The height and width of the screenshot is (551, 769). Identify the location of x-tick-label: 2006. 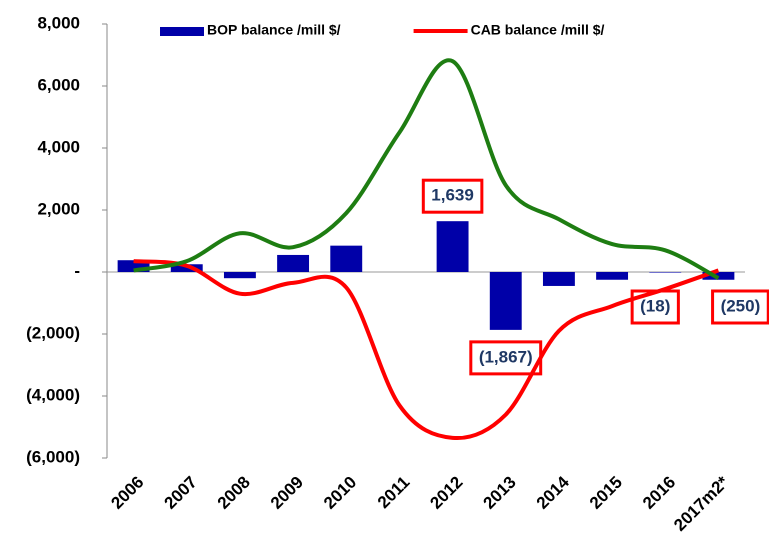
(127, 493).